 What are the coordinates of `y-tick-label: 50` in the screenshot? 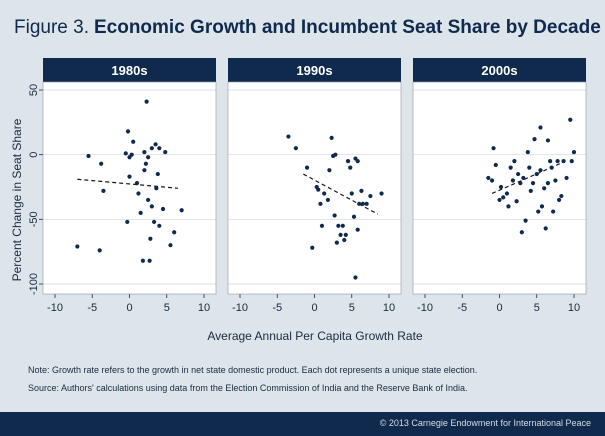 It's located at (34, 90).